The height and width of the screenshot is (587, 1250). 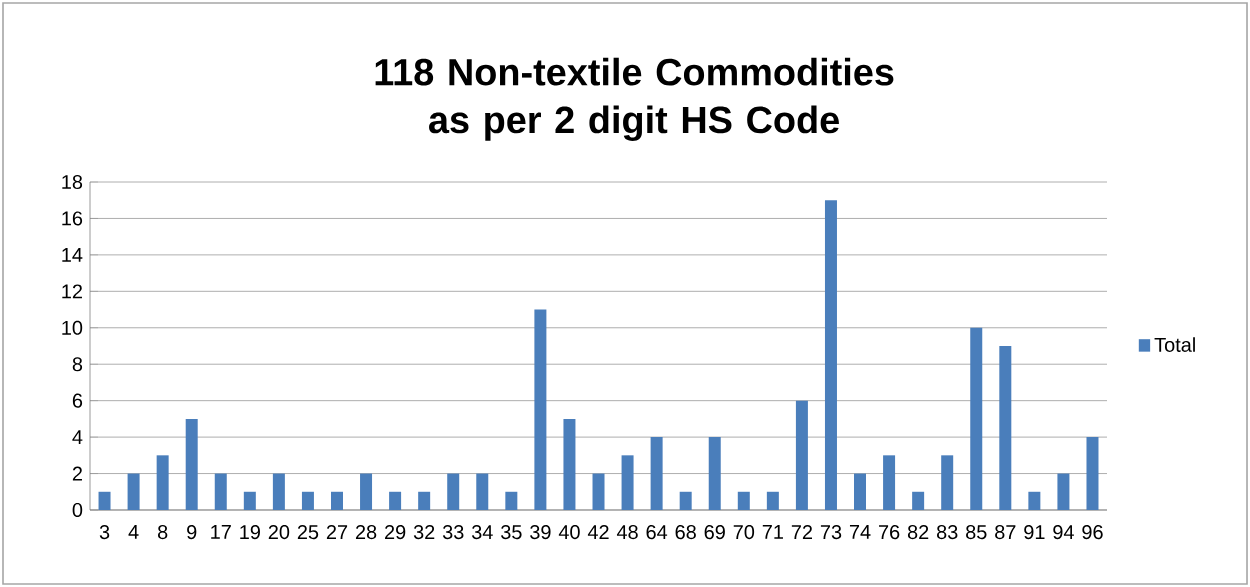 What do you see at coordinates (250, 532) in the screenshot?
I see `x-tick-label: 19` at bounding box center [250, 532].